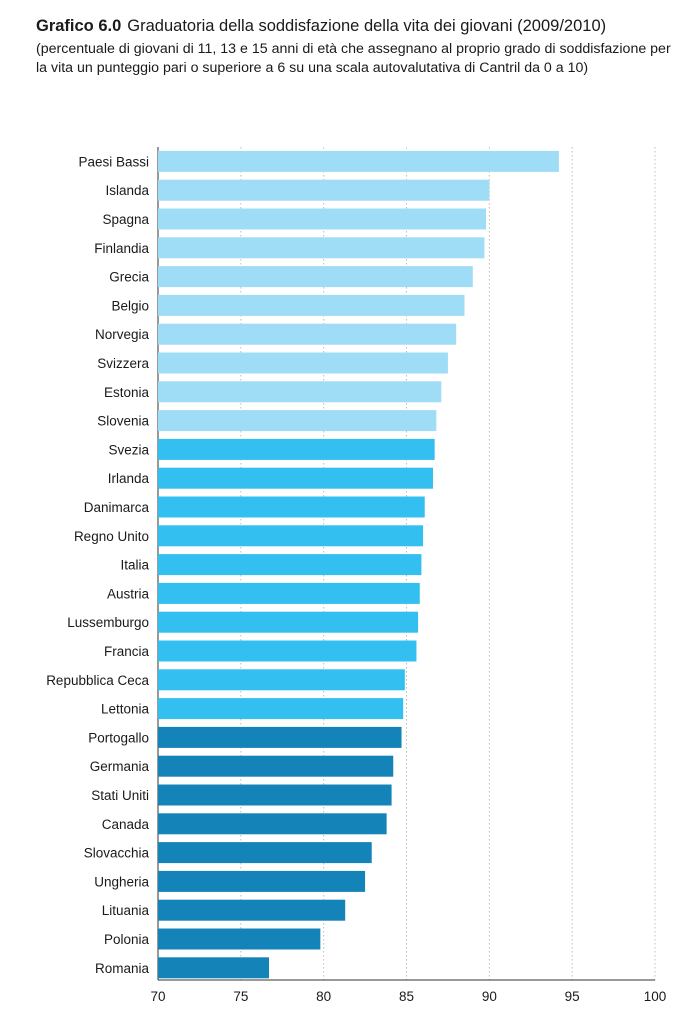 The height and width of the screenshot is (1024, 699). Describe the element at coordinates (122, 968) in the screenshot. I see `category-label: Romania` at that location.